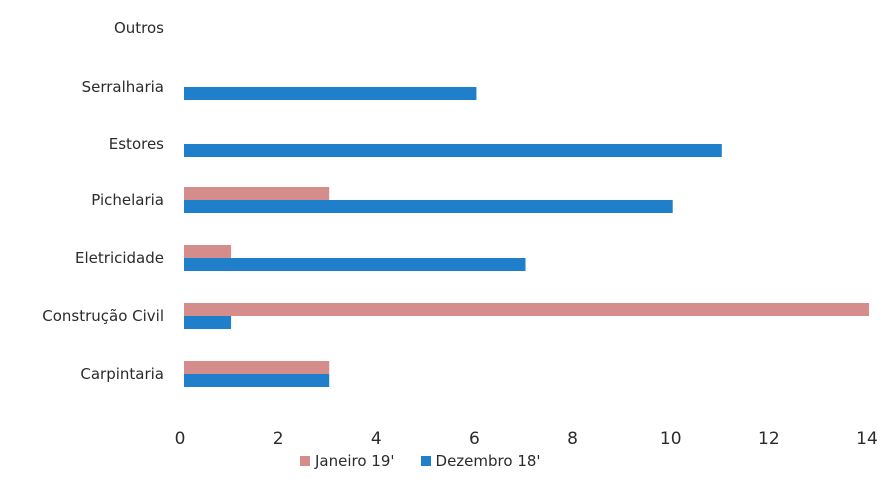 This screenshot has height=497, width=885. I want to click on legend-label-dezembro: Dezembro 18', so click(488, 461).